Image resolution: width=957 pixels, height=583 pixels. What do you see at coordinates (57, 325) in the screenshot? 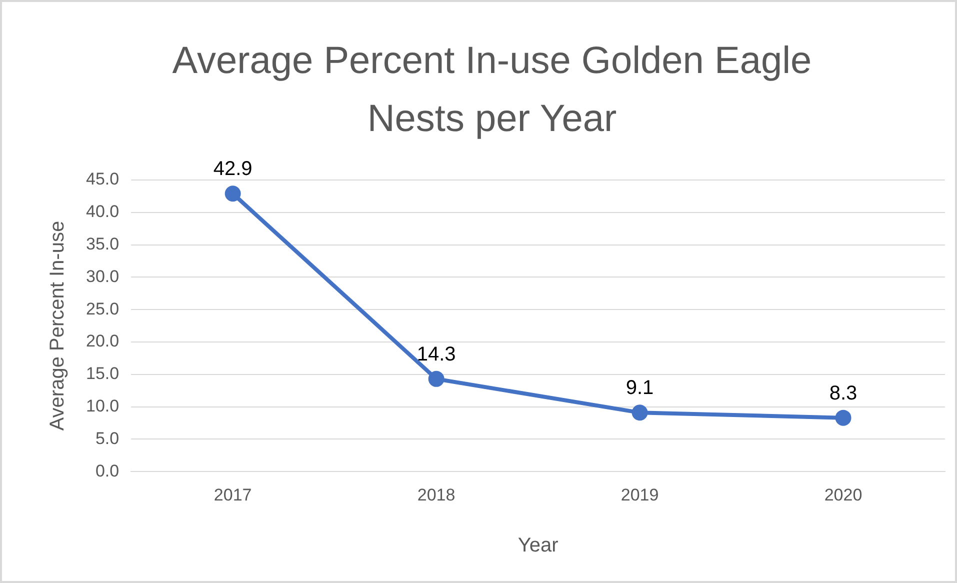
I see `y-axis-title: Average Percent In-use` at bounding box center [57, 325].